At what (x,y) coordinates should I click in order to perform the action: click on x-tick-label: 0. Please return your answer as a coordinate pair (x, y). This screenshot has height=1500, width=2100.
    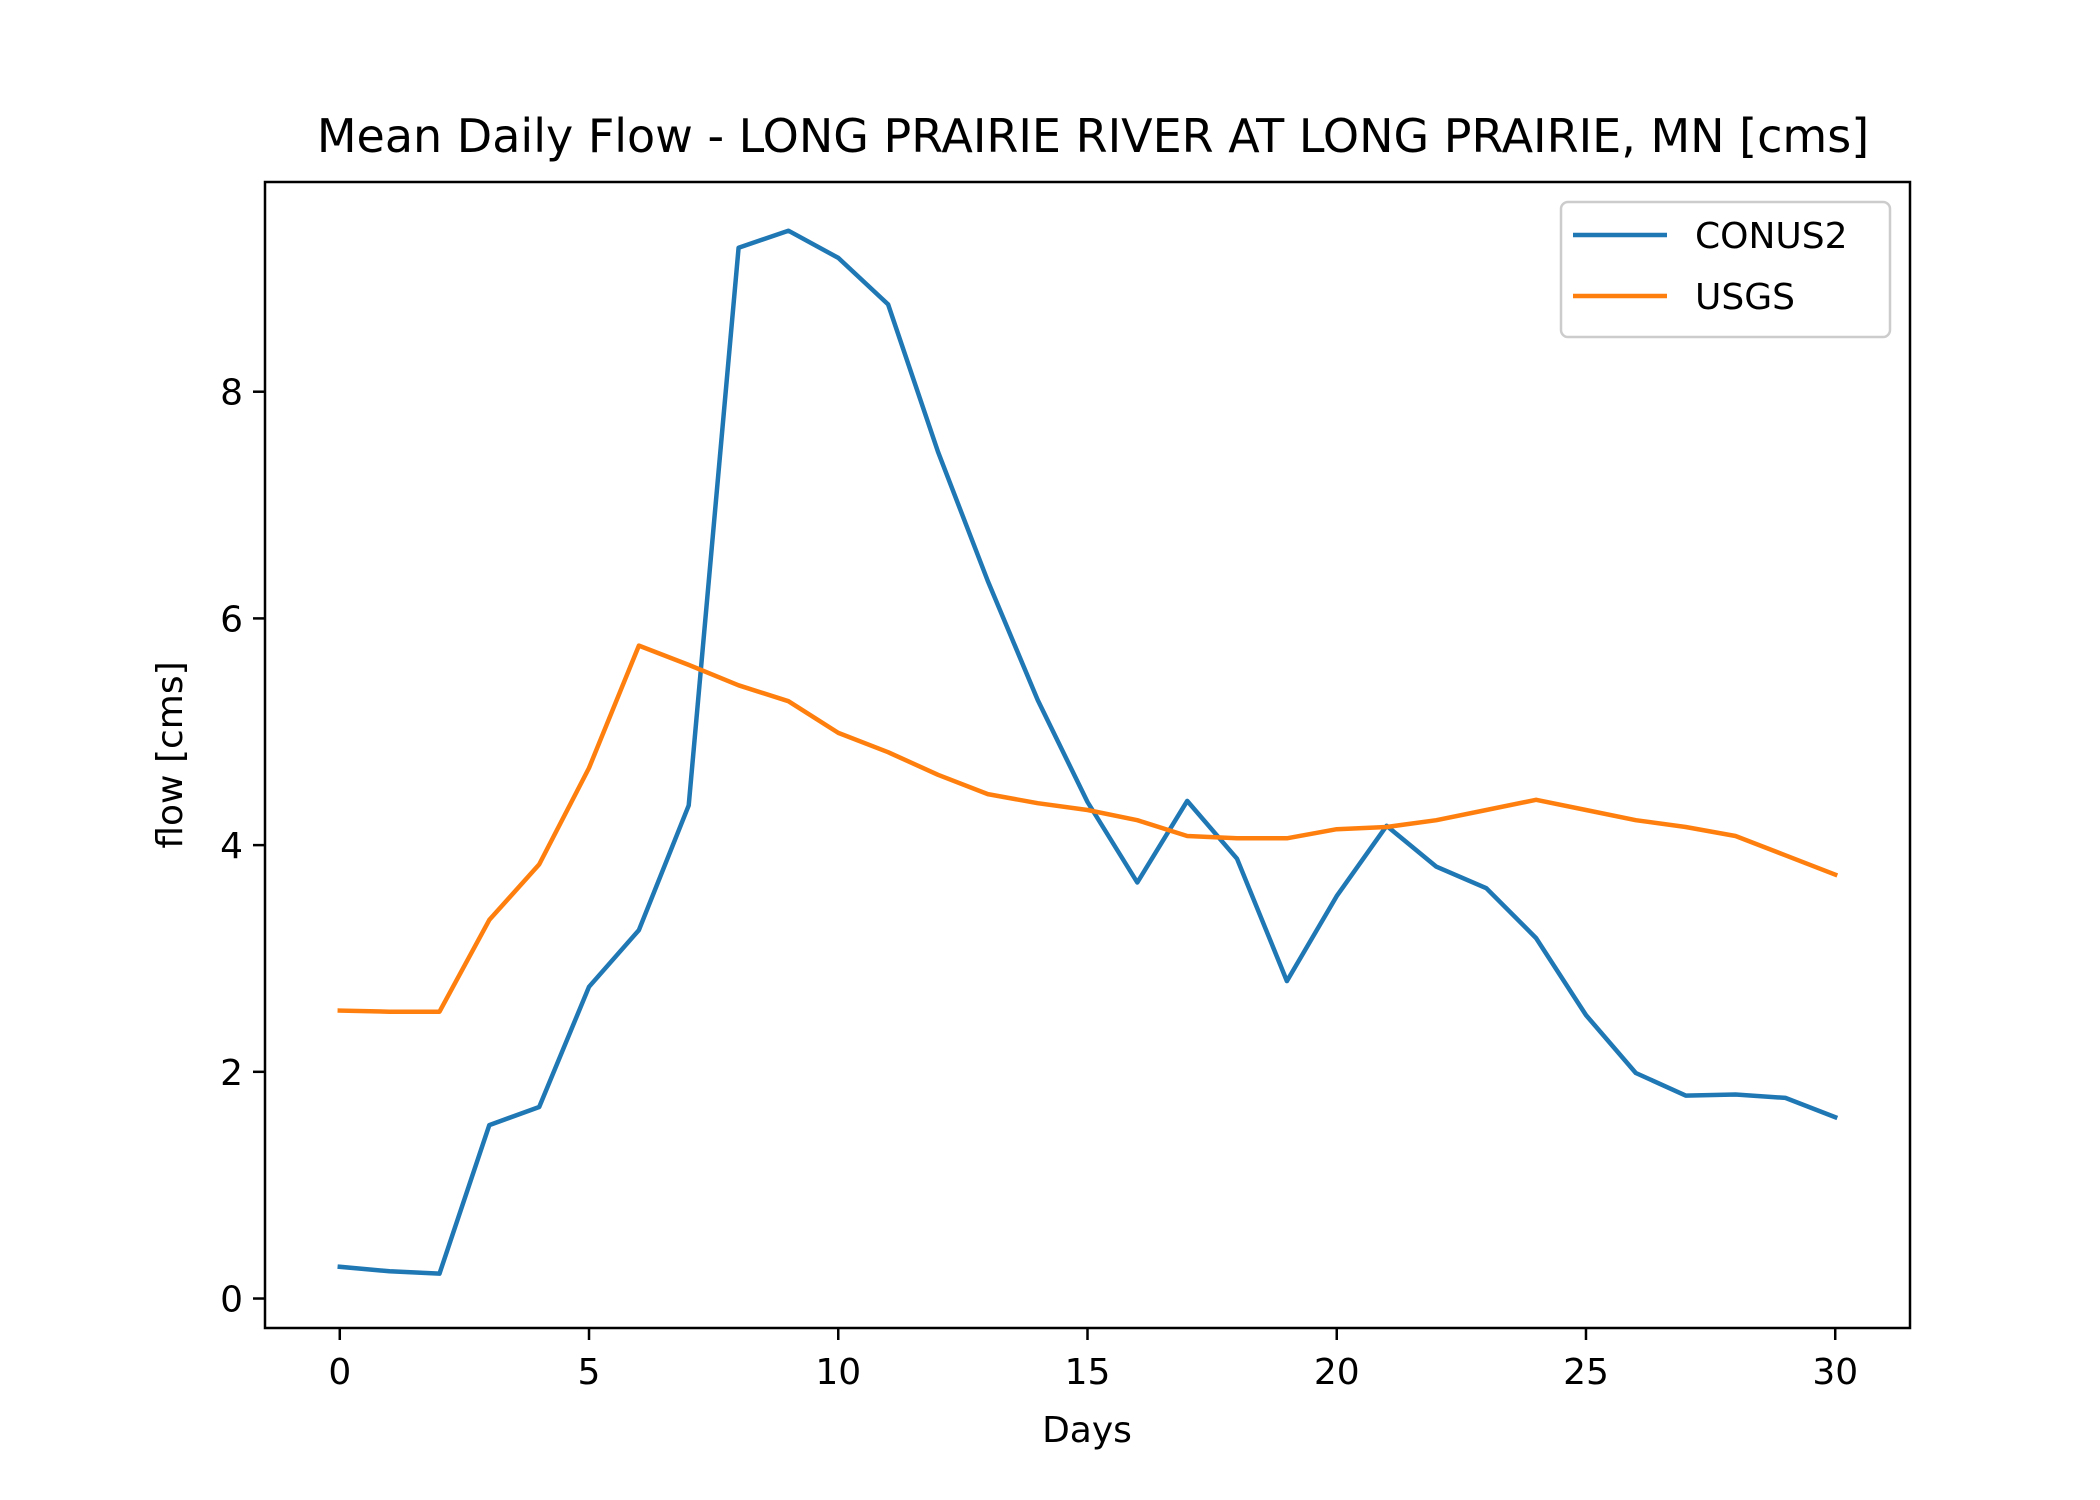
    Looking at the image, I should click on (339, 1372).